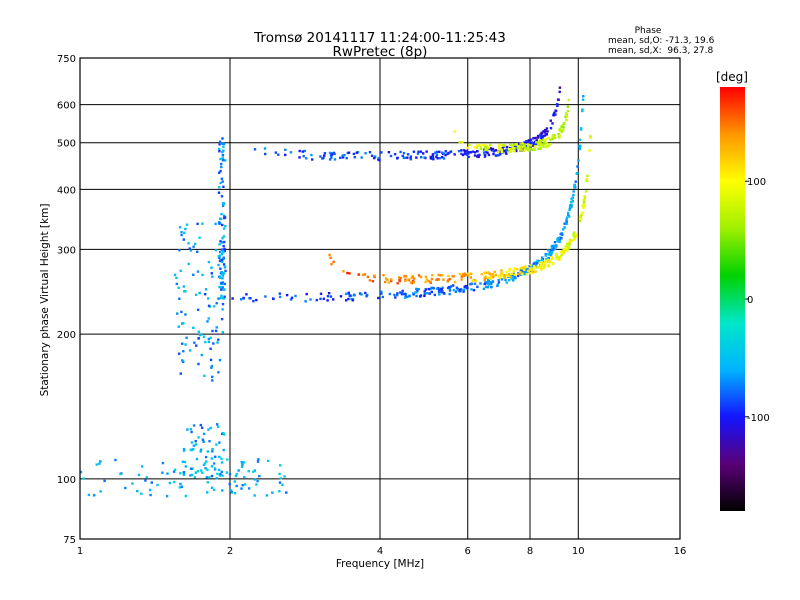 Image resolution: width=800 pixels, height=600 pixels. Describe the element at coordinates (743, 290) in the screenshot. I see `phase-colorbar: [deg] 100 0 -100` at that location.